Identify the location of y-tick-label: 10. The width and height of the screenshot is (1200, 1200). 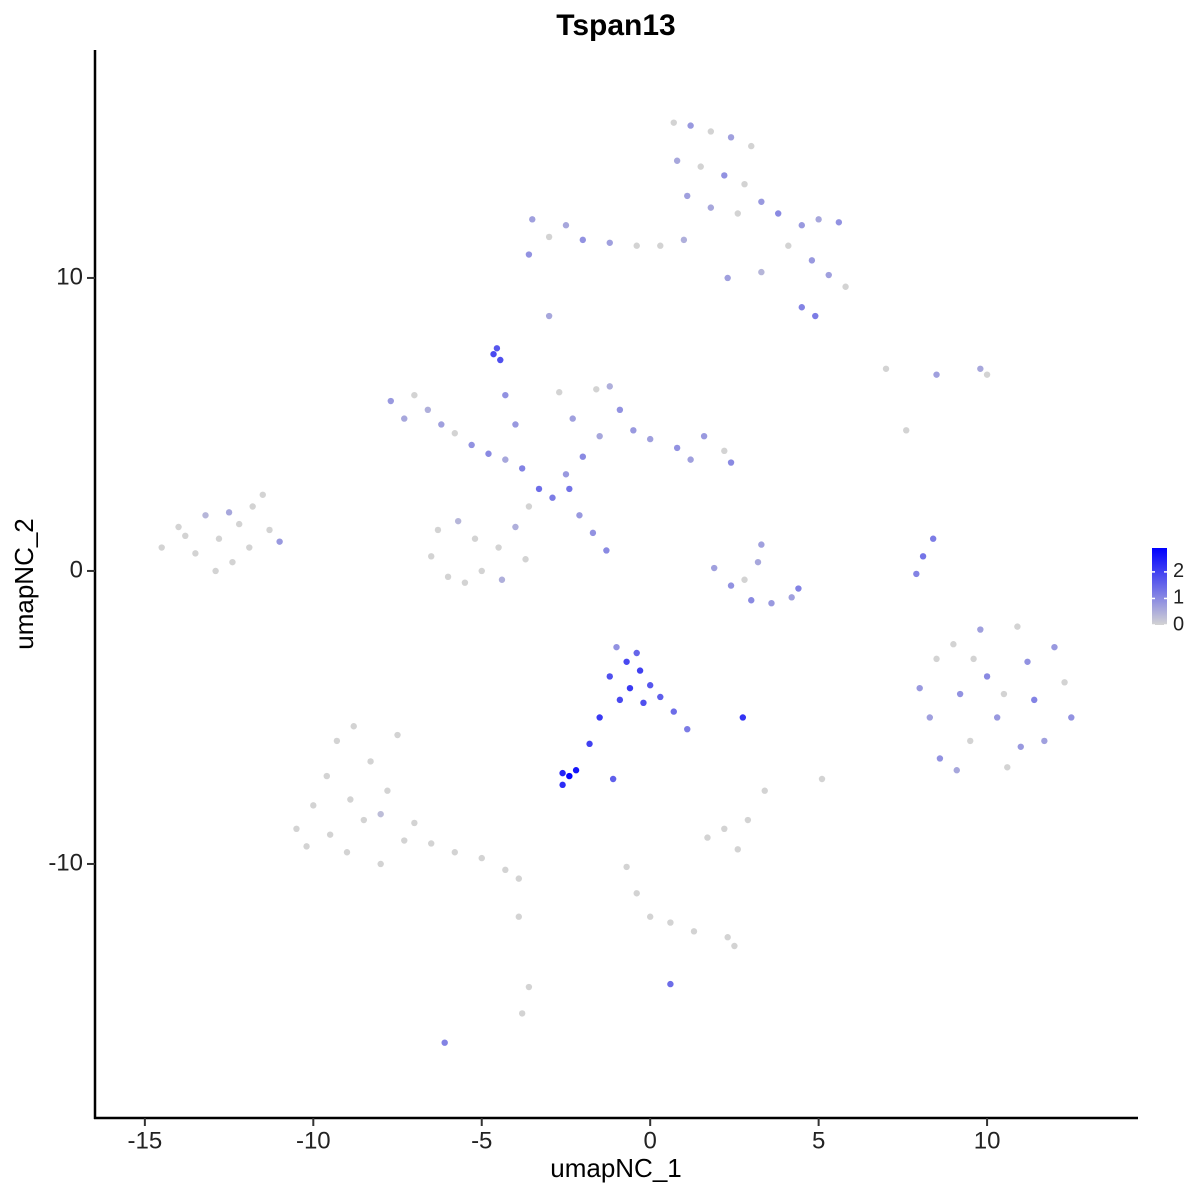
(69, 276).